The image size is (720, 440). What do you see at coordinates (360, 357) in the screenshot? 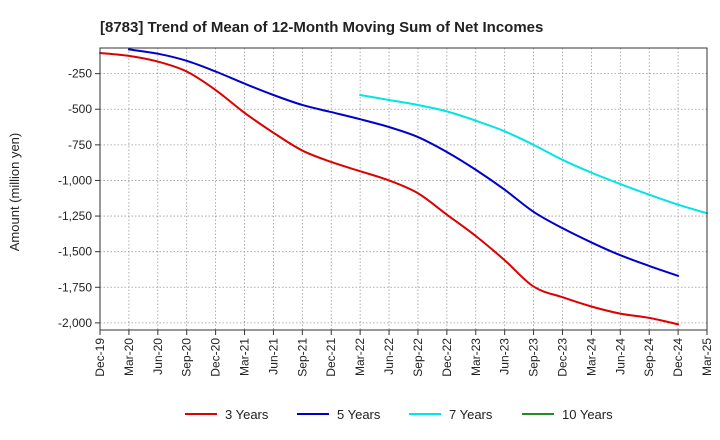
I see `x-tick-label: Mar-22` at bounding box center [360, 357].